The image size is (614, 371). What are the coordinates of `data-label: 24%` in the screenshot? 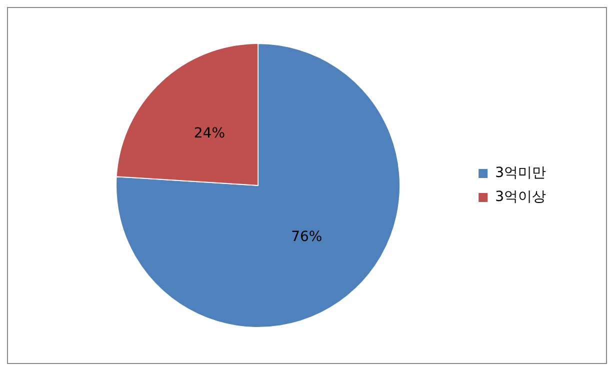 It's located at (210, 133).